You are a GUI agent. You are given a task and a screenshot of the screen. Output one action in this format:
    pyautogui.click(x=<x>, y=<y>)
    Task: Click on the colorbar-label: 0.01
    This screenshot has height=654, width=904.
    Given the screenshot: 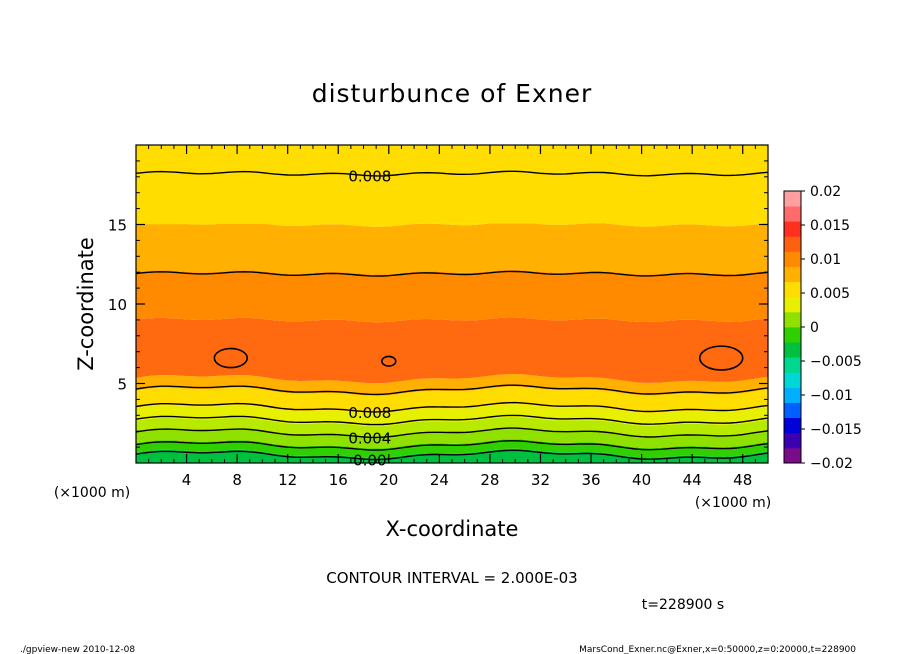 What is the action you would take?
    pyautogui.click(x=825, y=260)
    